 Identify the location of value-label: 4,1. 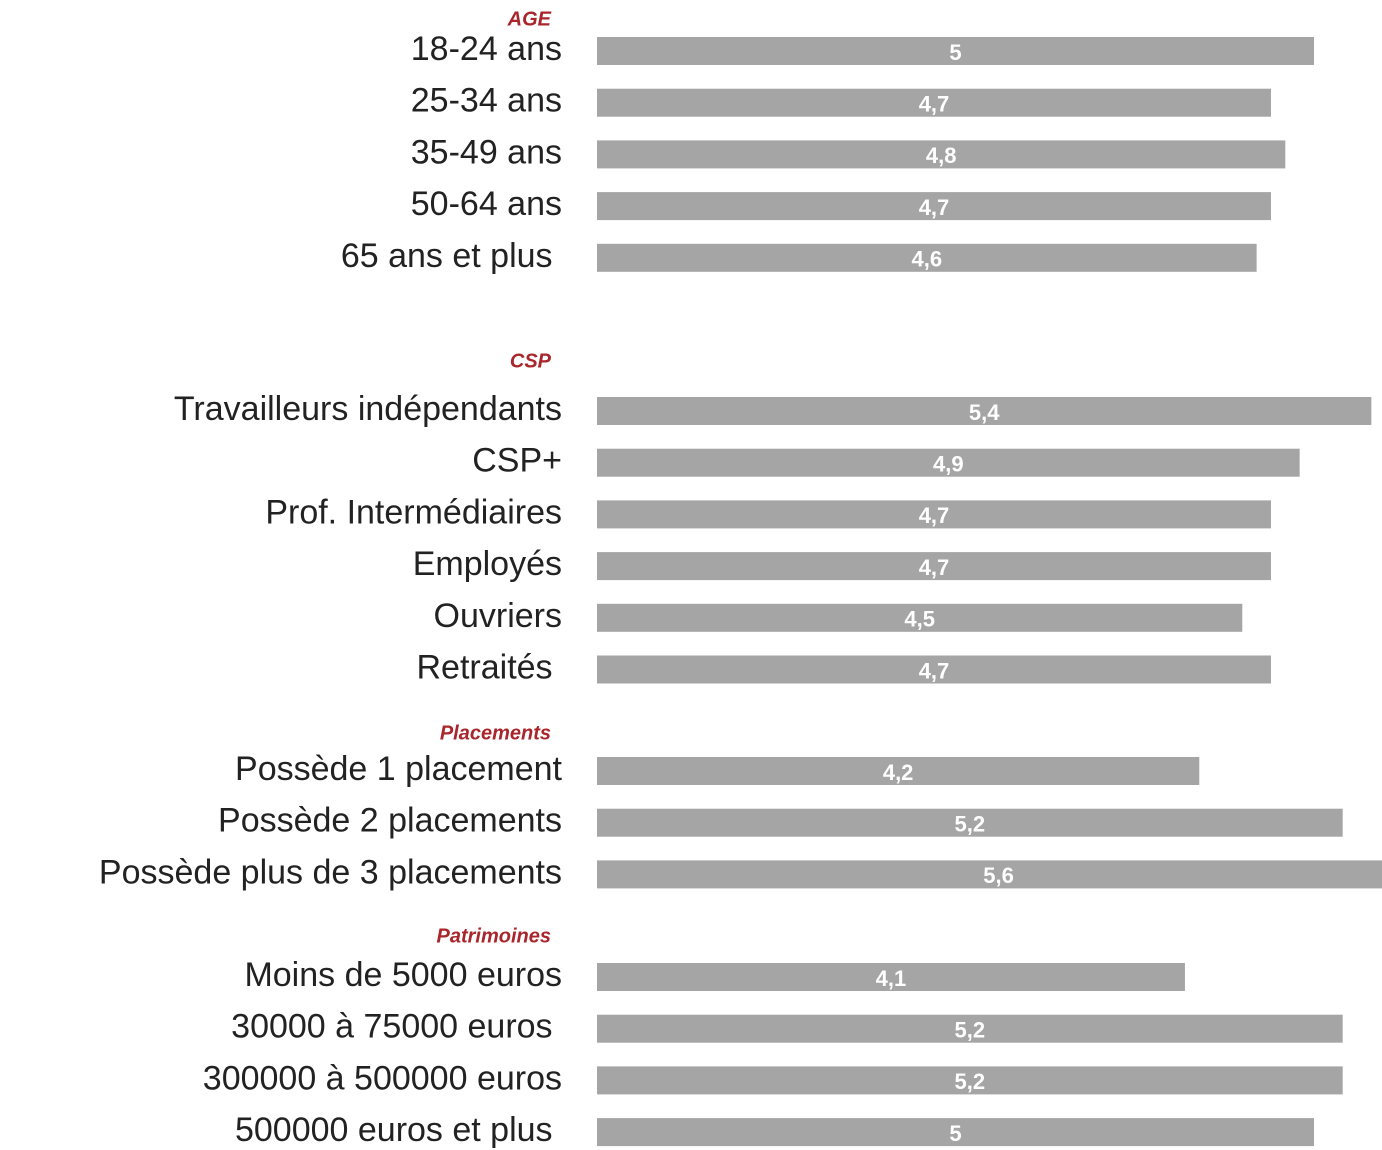
(891, 978).